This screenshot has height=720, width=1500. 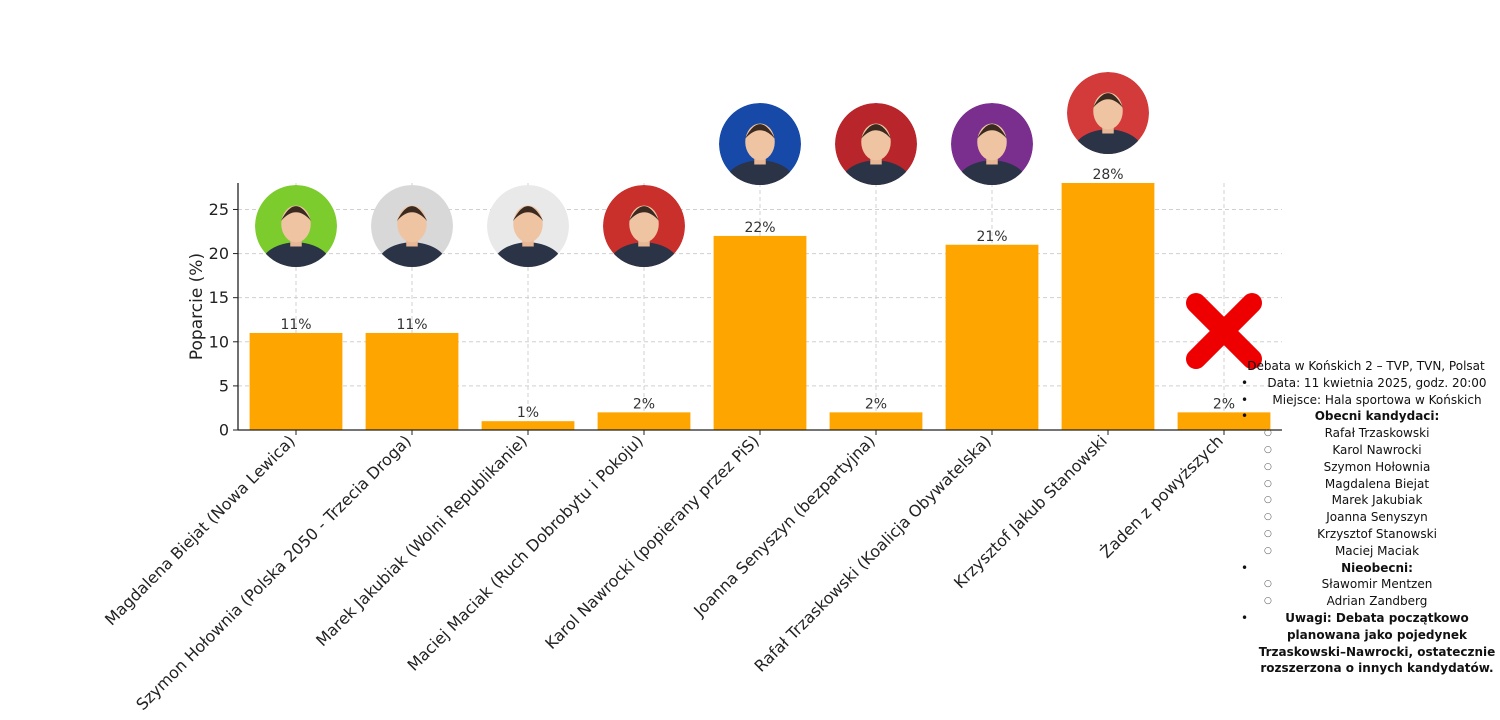 I want to click on y-tick-label: 25, so click(x=219, y=209).